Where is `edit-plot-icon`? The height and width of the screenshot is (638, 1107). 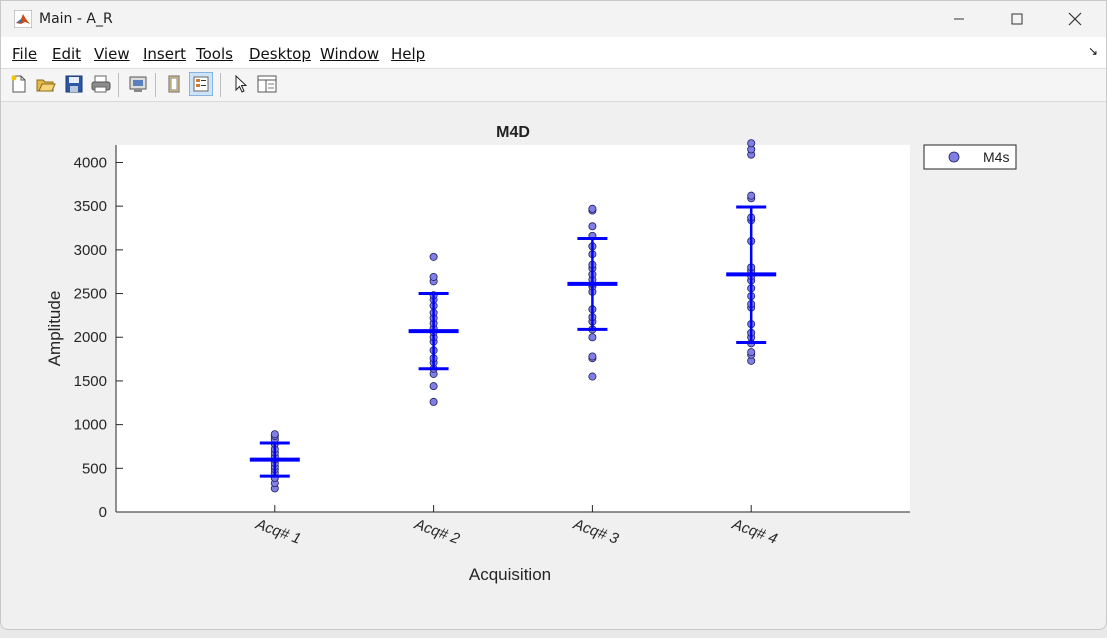 edit-plot-icon is located at coordinates (241, 84).